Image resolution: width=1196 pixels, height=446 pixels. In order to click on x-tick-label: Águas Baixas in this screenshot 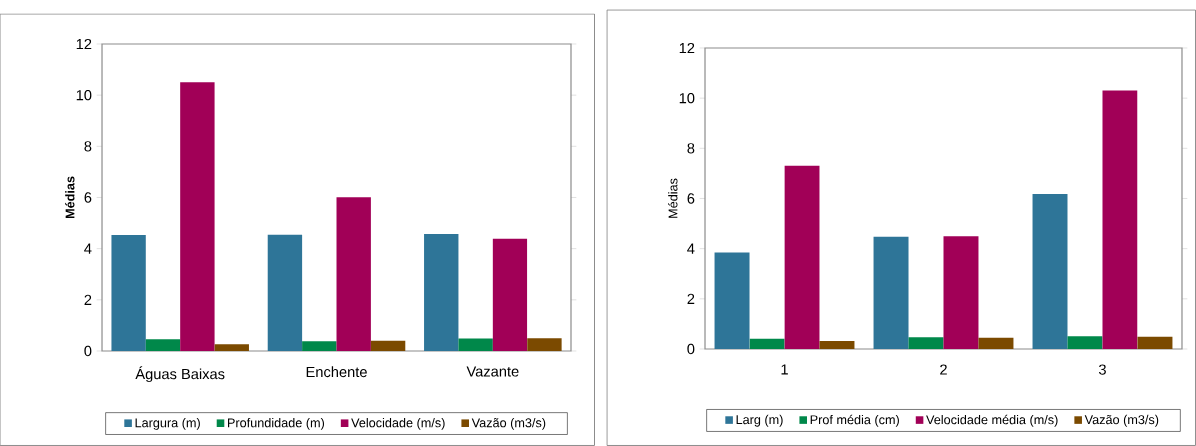, I will do `click(180, 374)`.